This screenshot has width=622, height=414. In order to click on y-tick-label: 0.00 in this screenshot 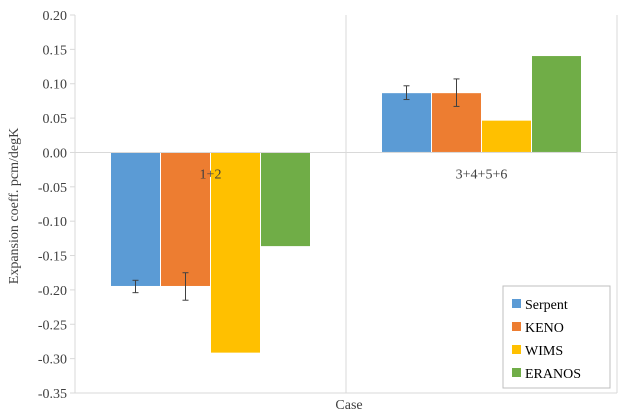, I will do `click(55, 153)`.